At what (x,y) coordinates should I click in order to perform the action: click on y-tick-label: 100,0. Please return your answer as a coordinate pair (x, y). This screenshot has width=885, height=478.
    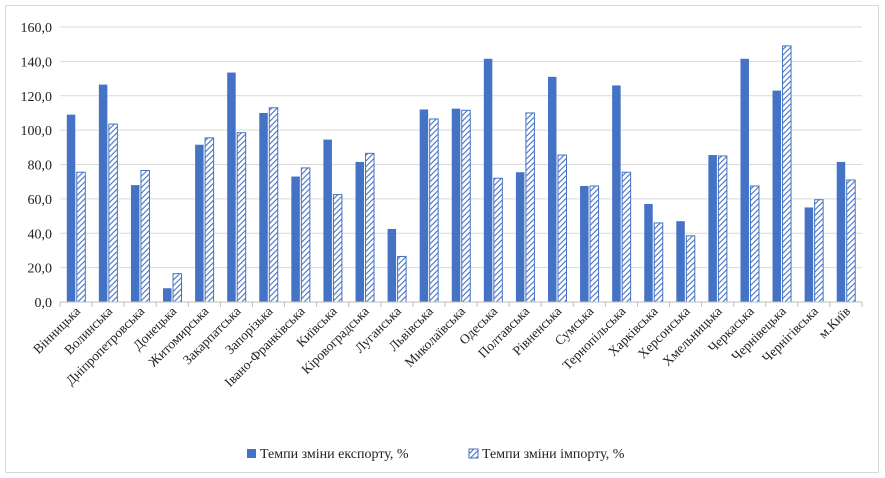
    Looking at the image, I should click on (37, 131).